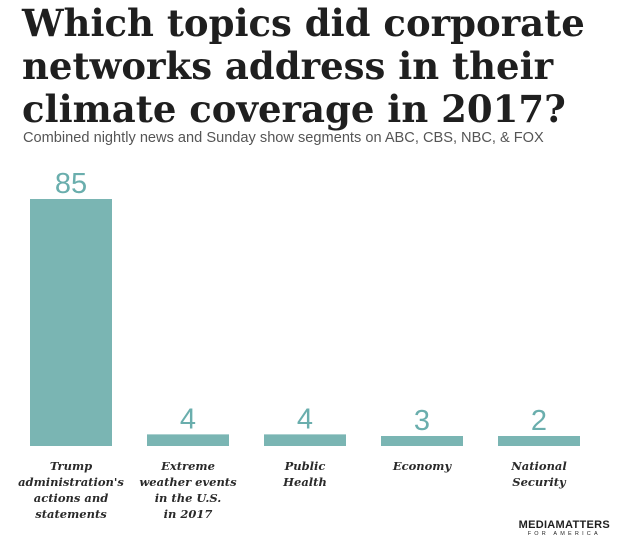  What do you see at coordinates (422, 441) in the screenshot?
I see `bar-economy` at bounding box center [422, 441].